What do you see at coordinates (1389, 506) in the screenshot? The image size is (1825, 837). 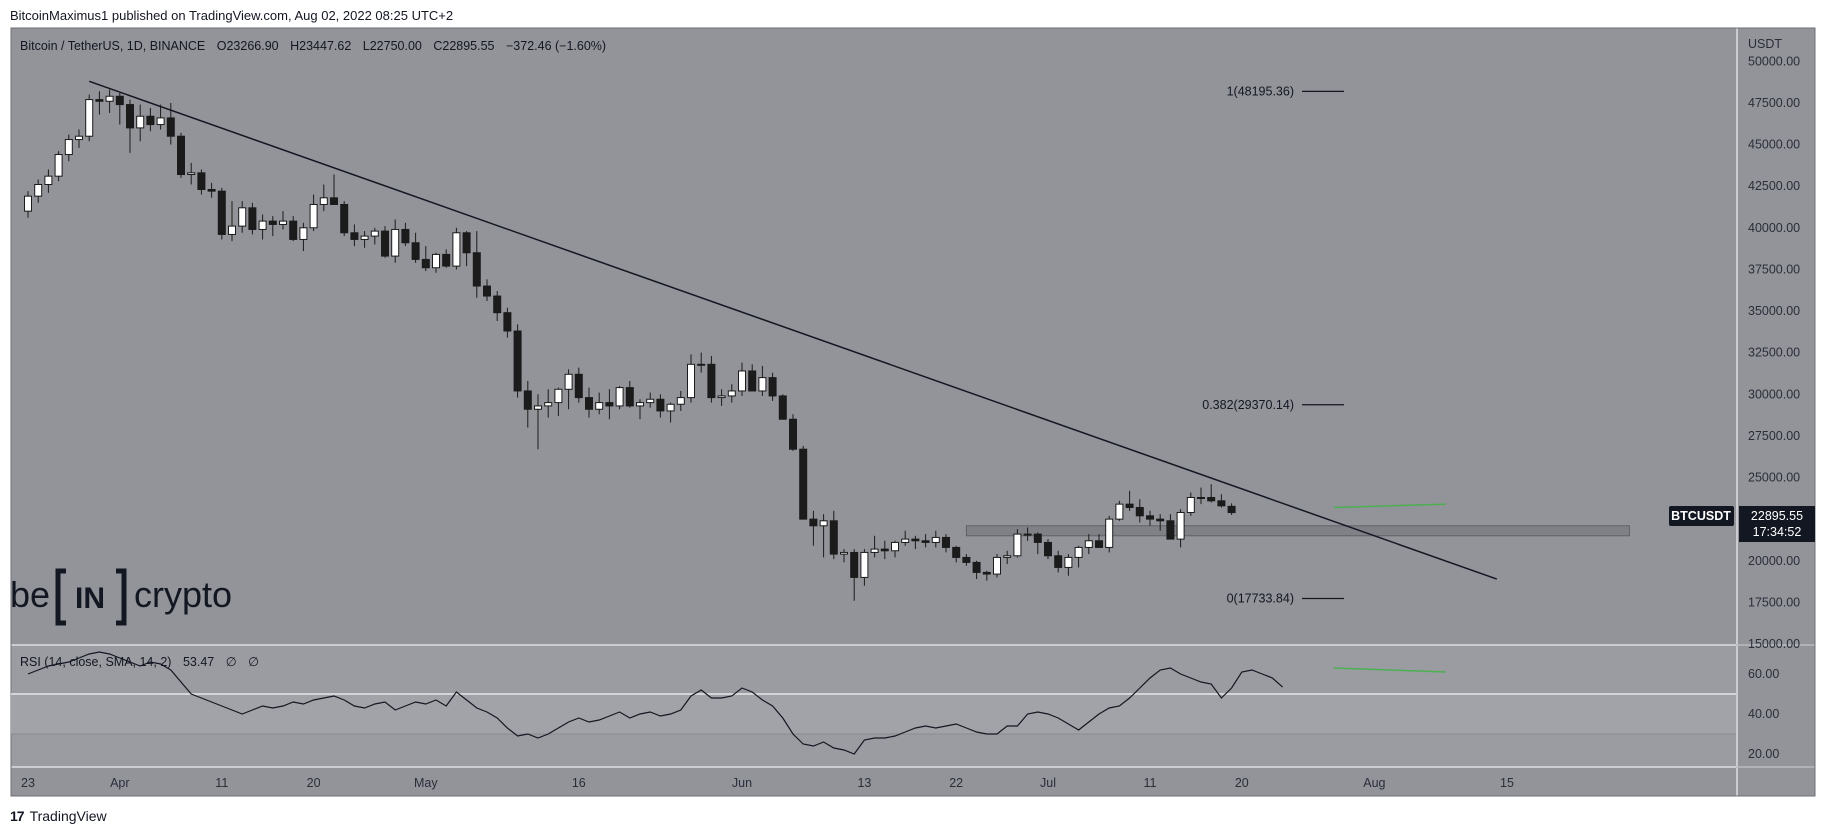 I see `price-divergence-line` at bounding box center [1389, 506].